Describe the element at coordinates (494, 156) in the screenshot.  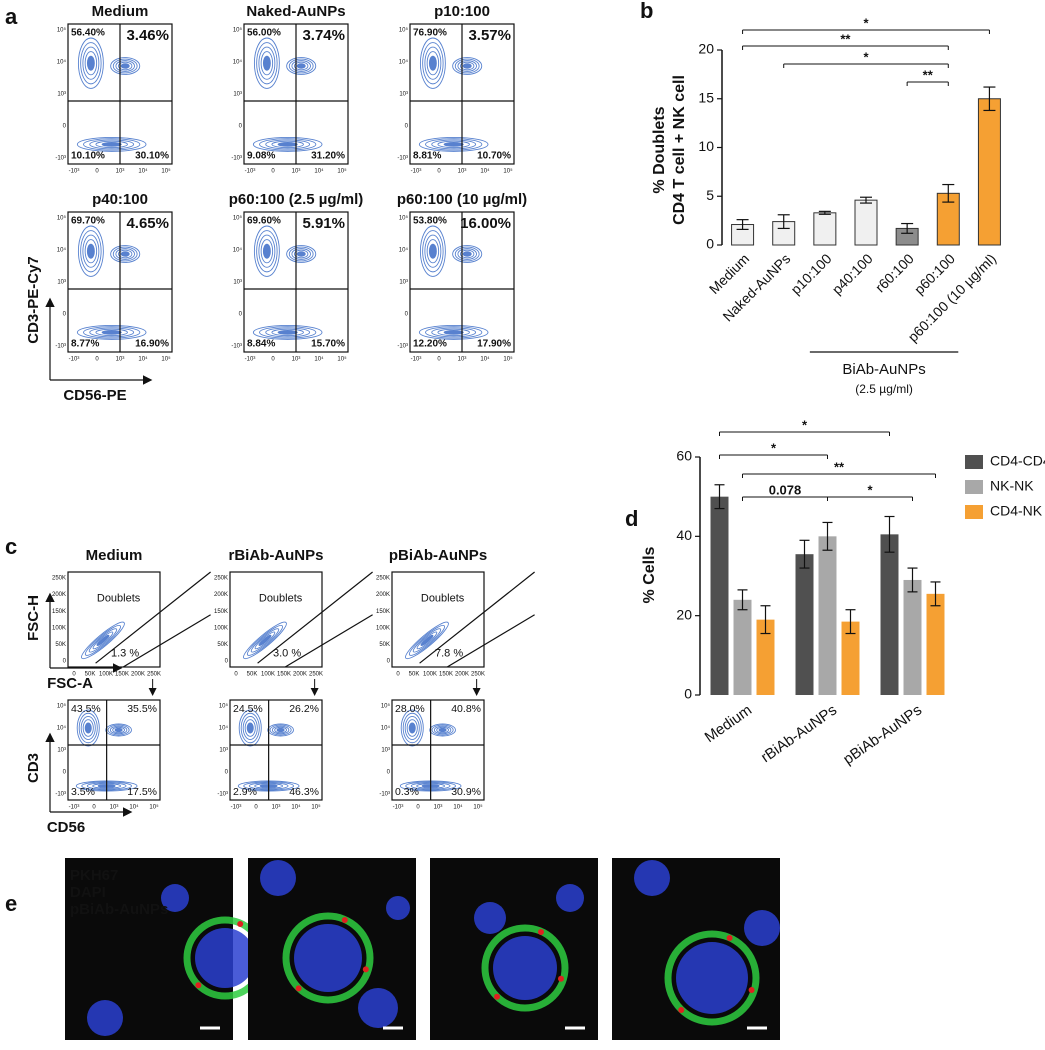
I see `quadrant-pct: 10.70%` at that location.